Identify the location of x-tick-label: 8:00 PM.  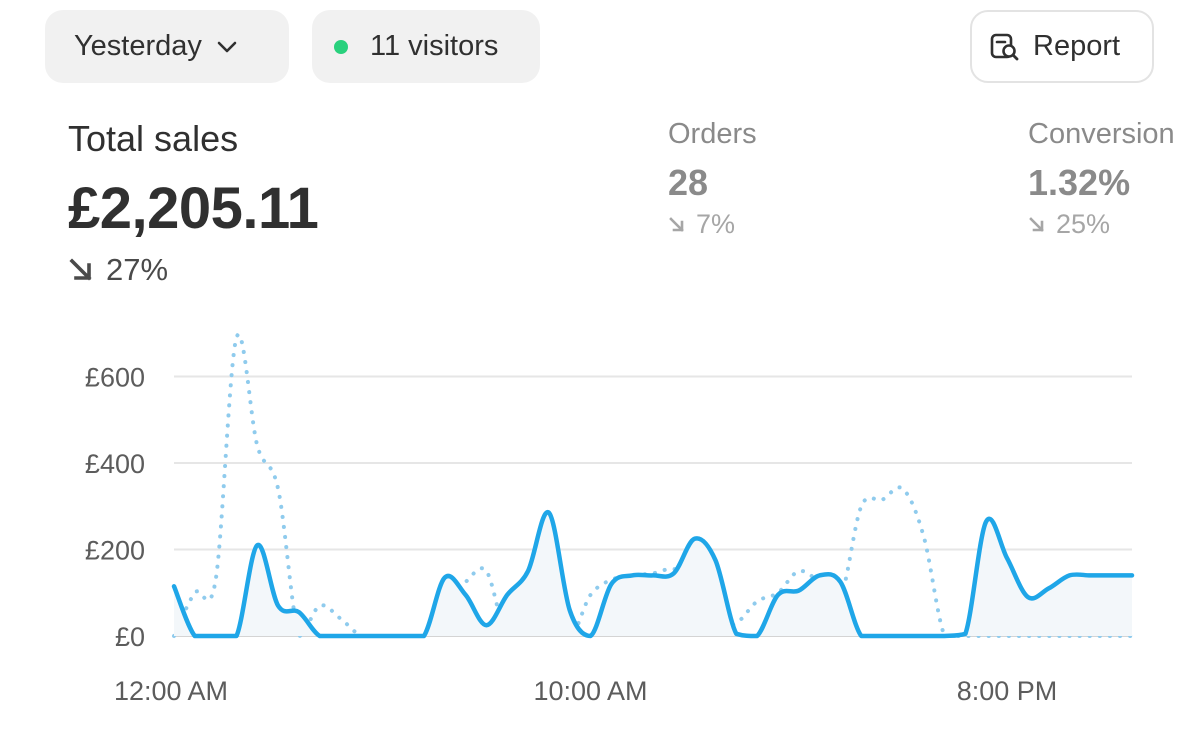
(1007, 691).